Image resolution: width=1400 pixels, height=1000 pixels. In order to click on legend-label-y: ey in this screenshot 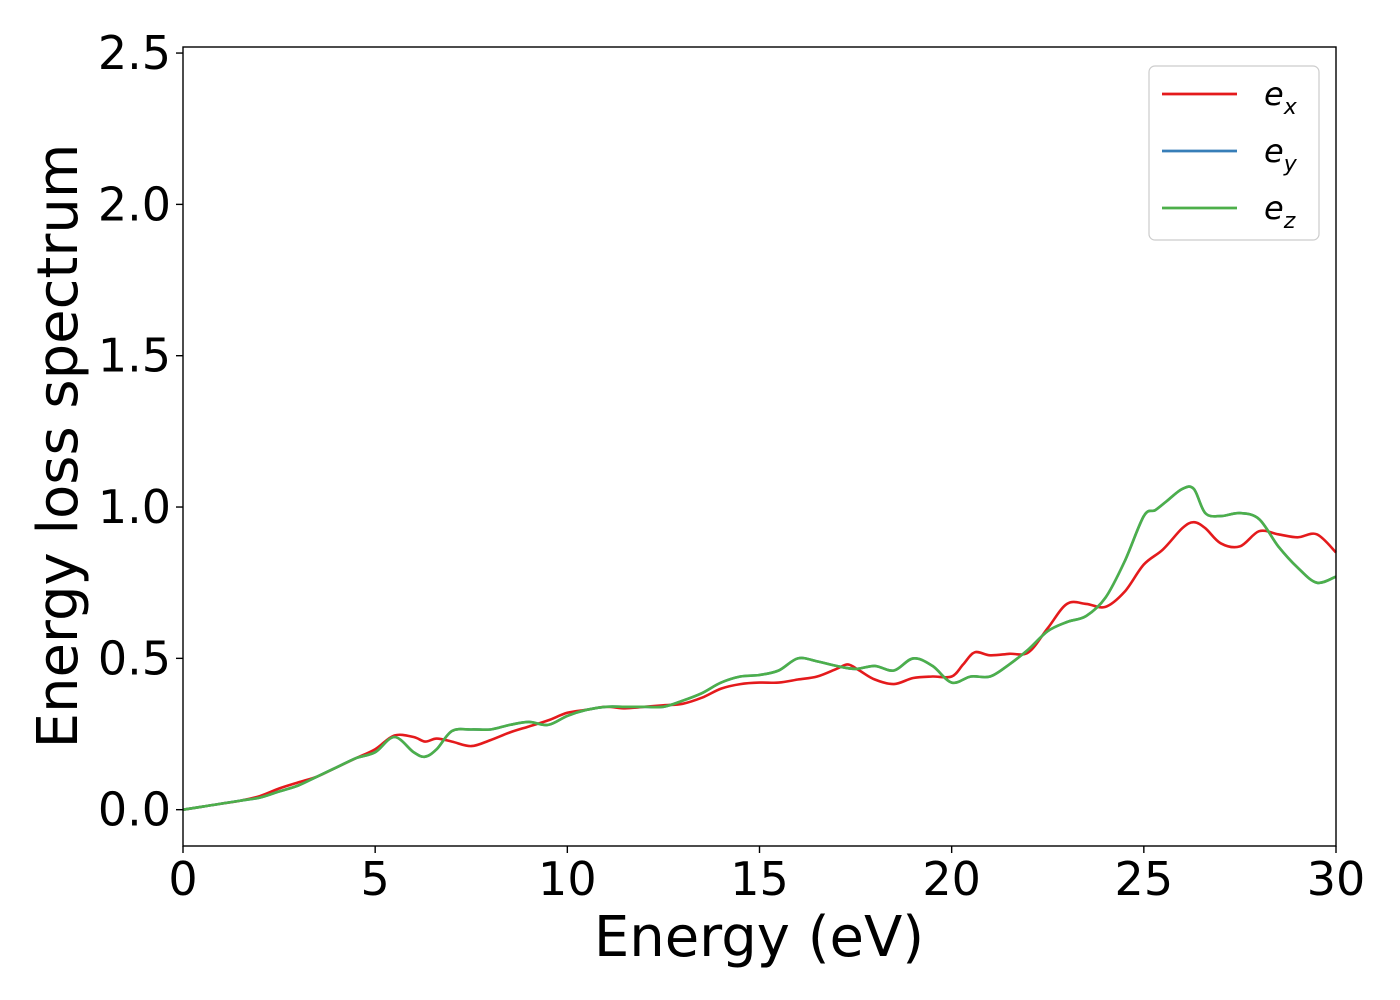, I will do `click(1281, 154)`.